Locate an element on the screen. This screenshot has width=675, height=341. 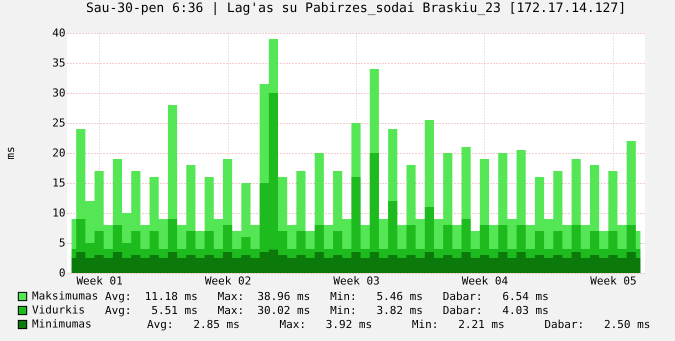
x-tick-label: Week 02 is located at coordinates (228, 281).